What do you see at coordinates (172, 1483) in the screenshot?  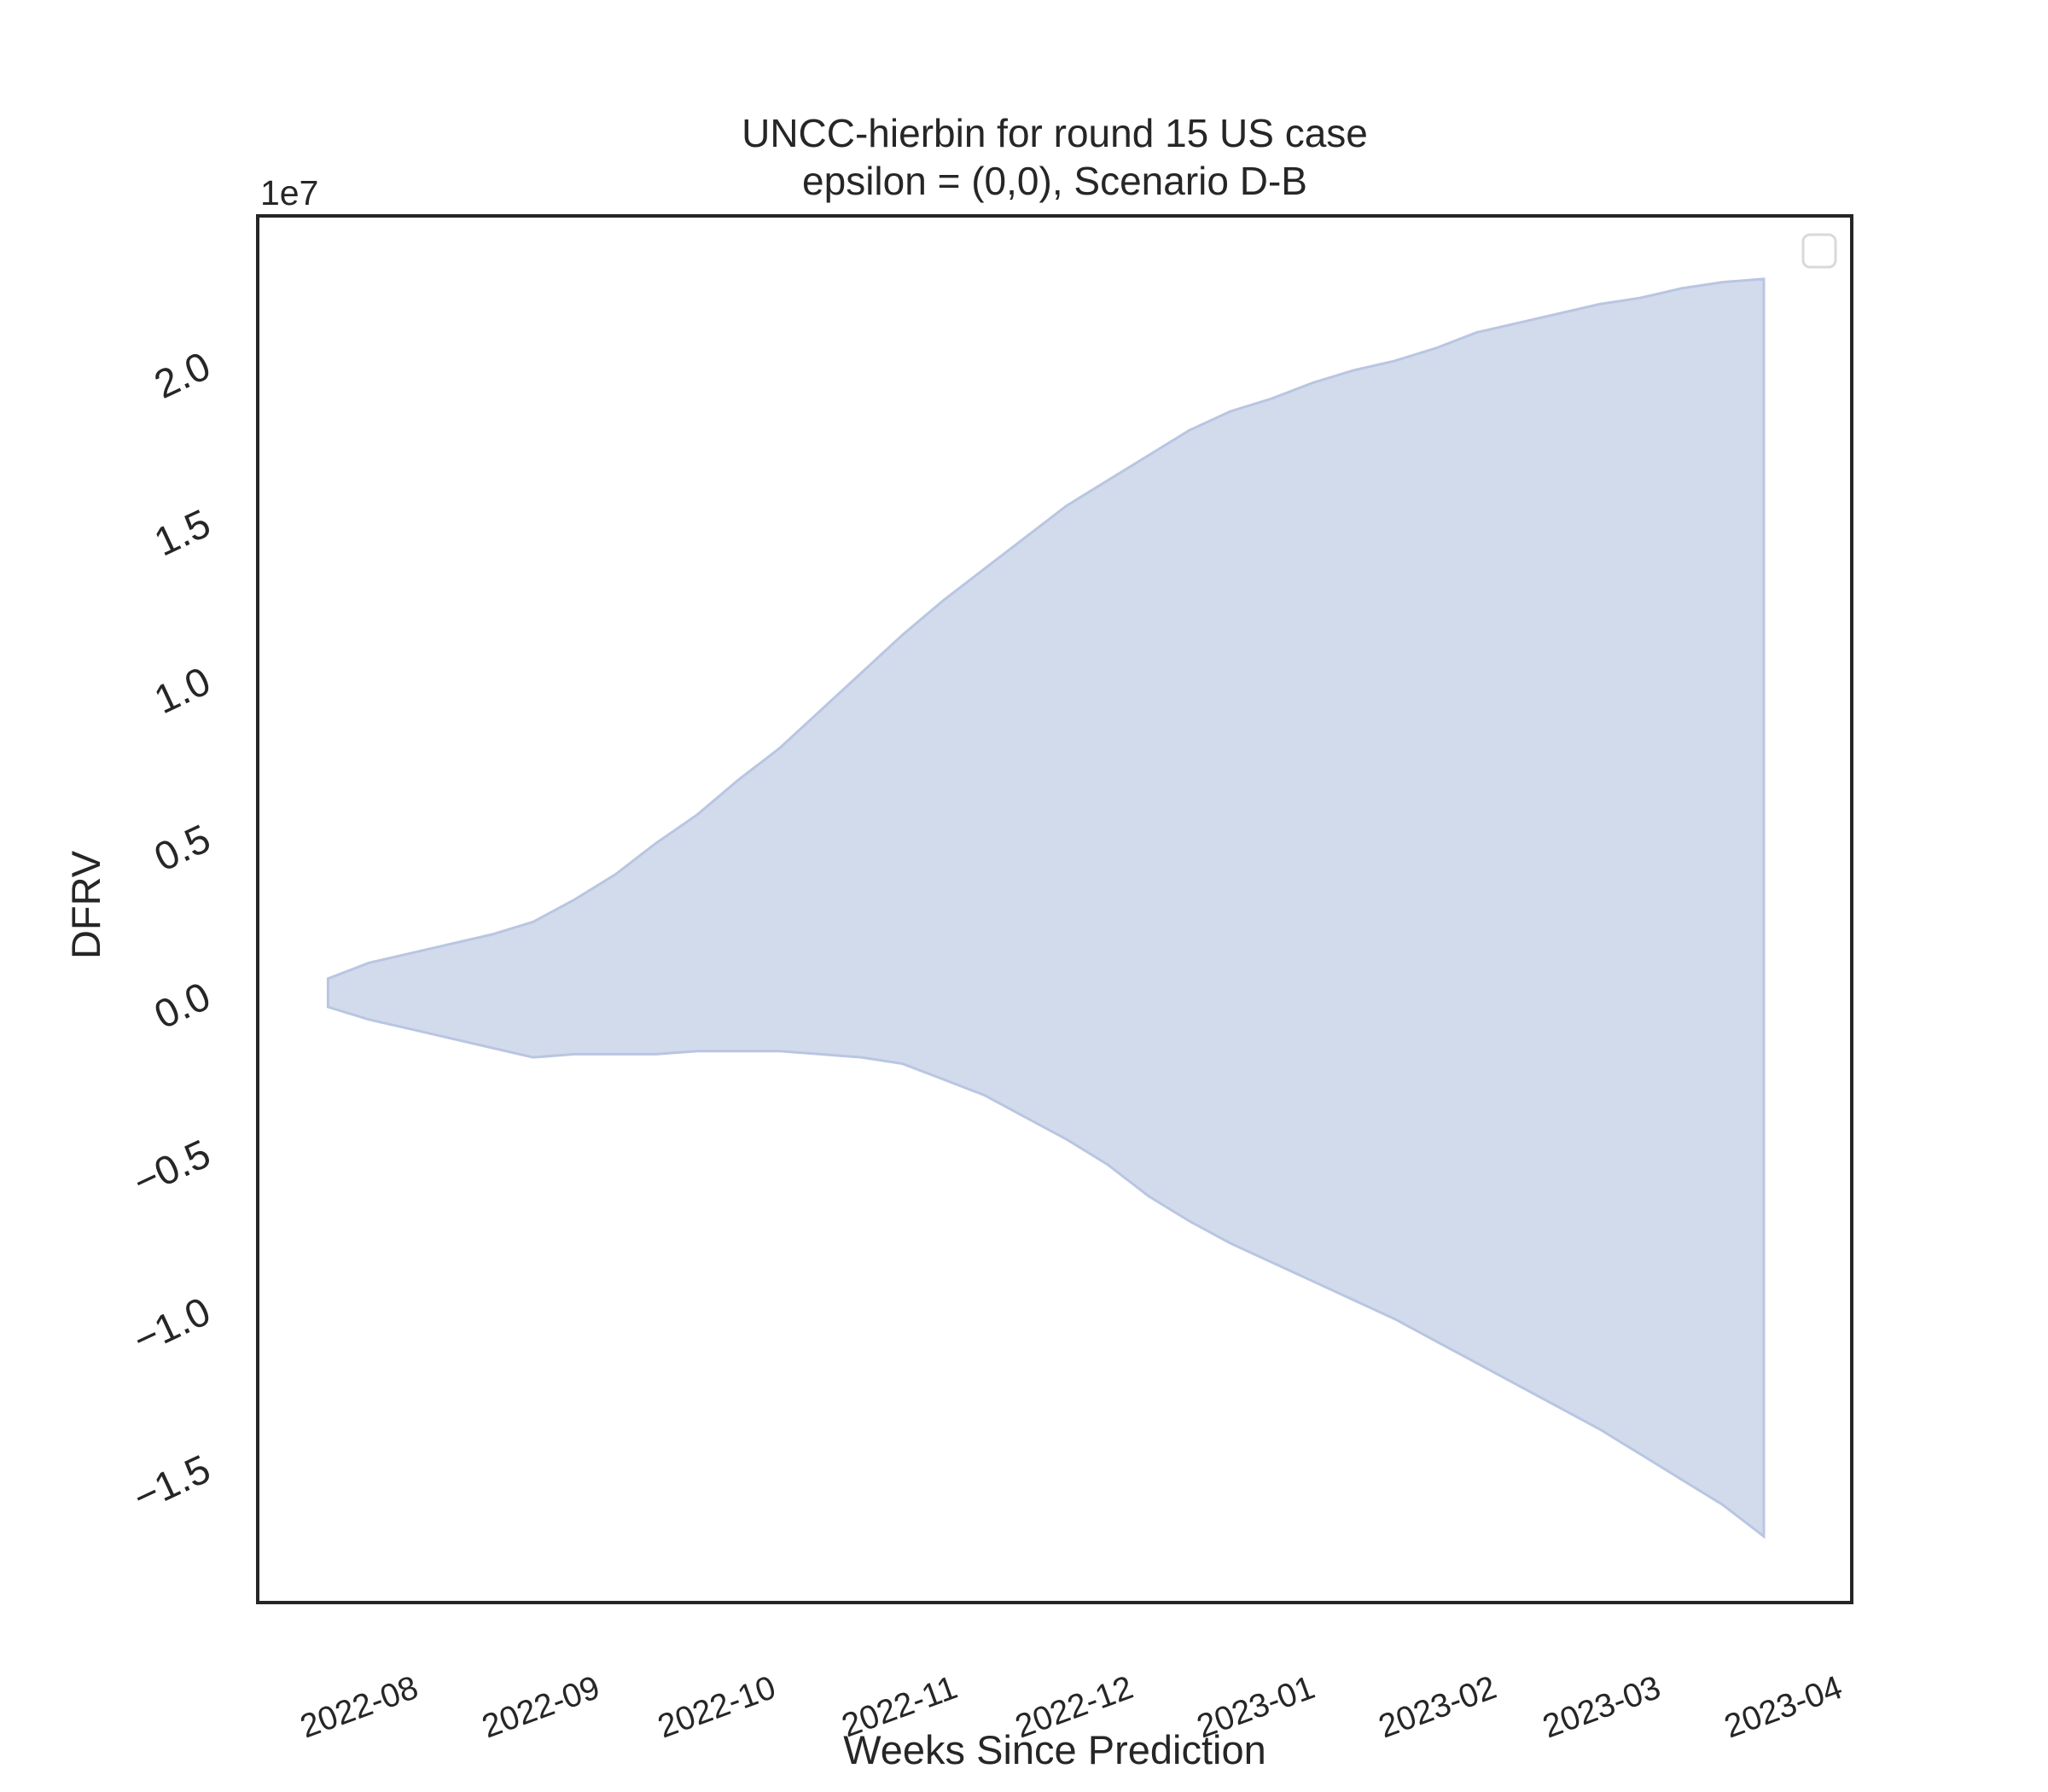 I see `y-tick-label: −1.5` at bounding box center [172, 1483].